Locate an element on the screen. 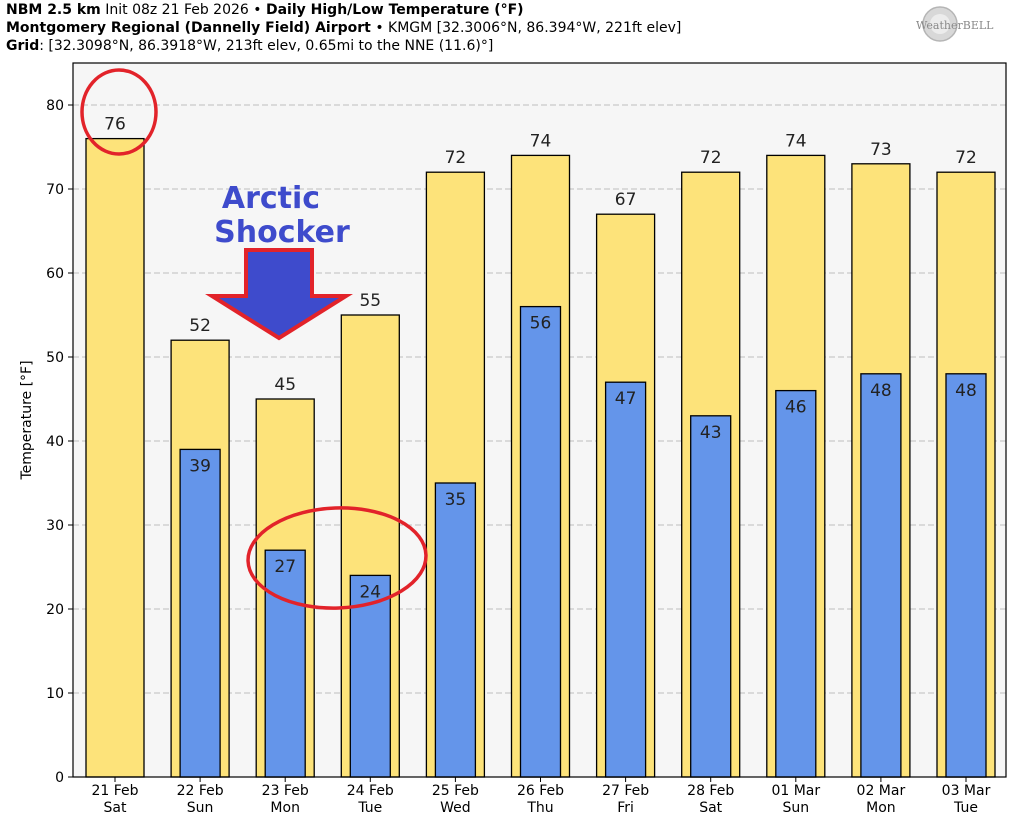 The width and height of the screenshot is (1024, 818). high-temp-bar is located at coordinates (115, 457).